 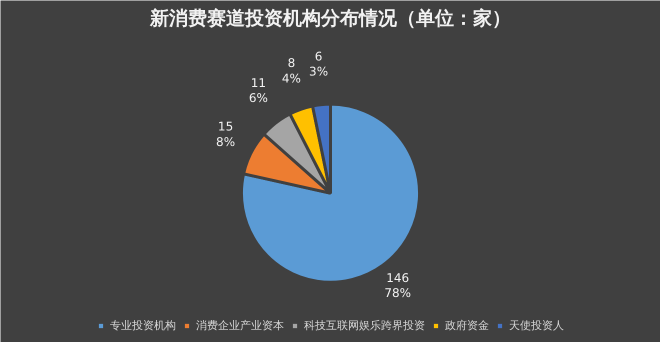 What do you see at coordinates (226, 134) in the screenshot?
I see `data-label: 15 8%` at bounding box center [226, 134].